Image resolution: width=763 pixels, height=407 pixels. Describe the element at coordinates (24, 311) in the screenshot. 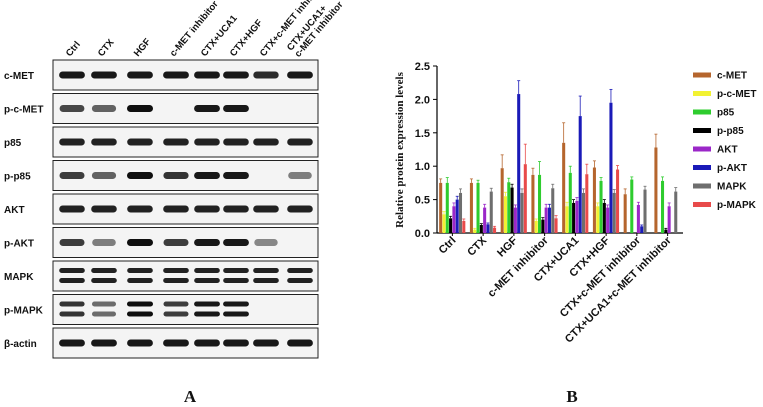

I see `blot-label: p-MAPK` at that location.